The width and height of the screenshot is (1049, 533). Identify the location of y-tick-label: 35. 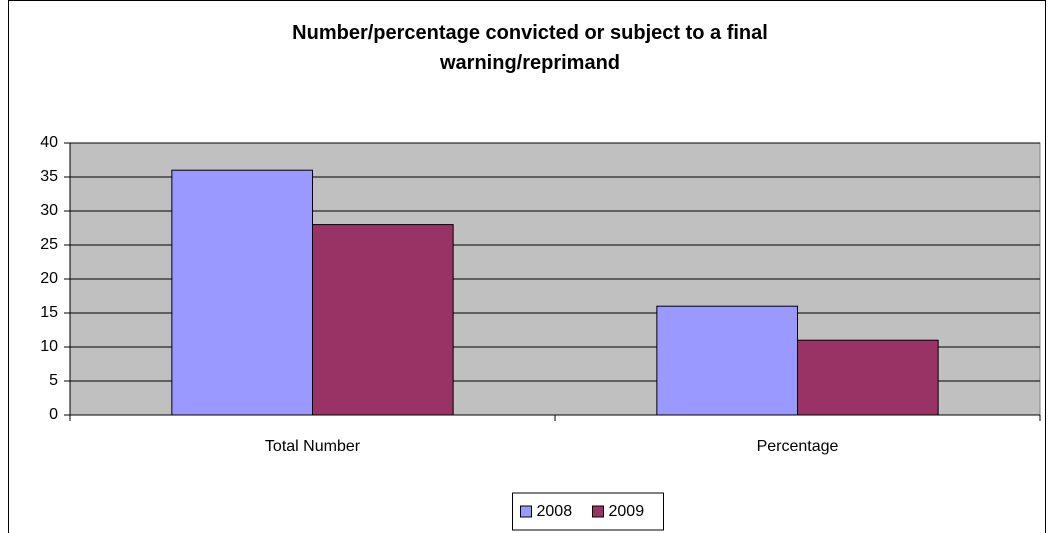
(49, 176).